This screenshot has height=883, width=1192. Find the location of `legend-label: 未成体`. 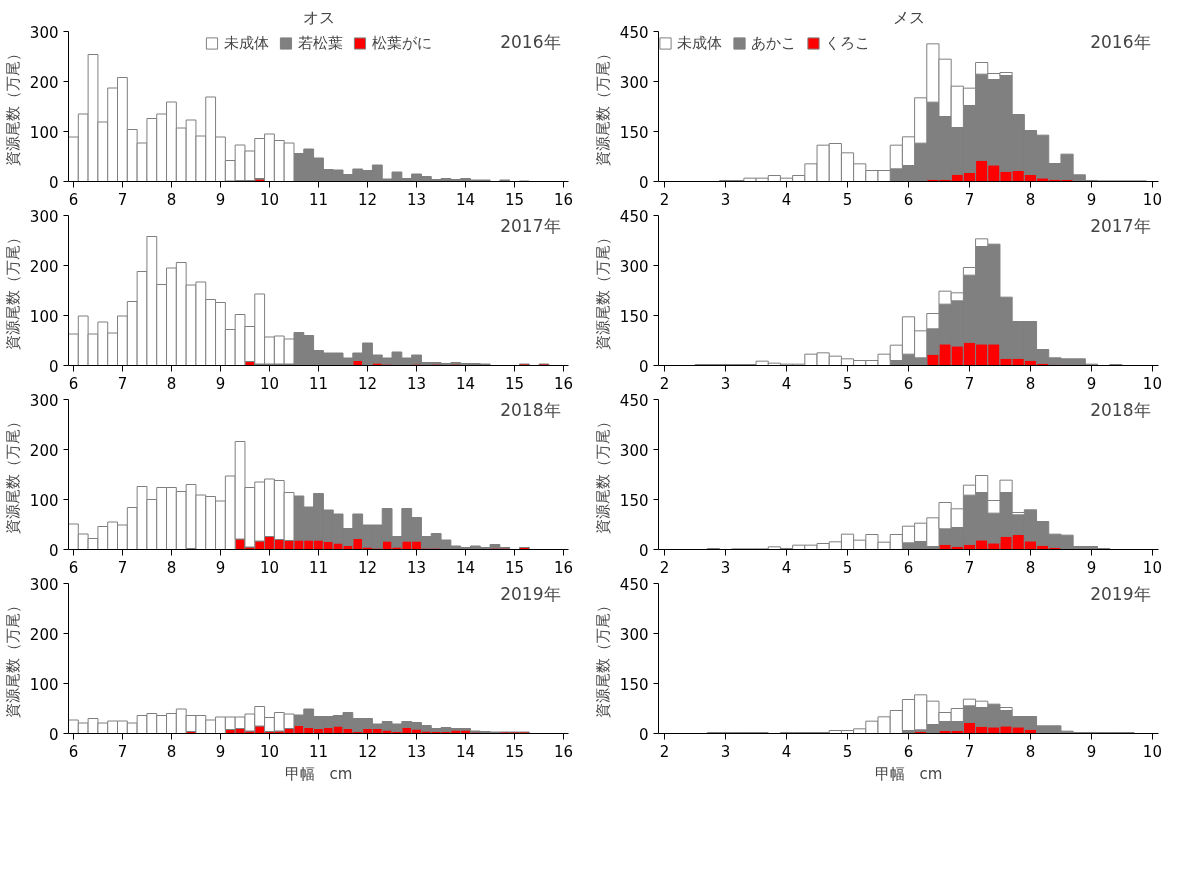

legend-label: 未成体 is located at coordinates (699, 43).